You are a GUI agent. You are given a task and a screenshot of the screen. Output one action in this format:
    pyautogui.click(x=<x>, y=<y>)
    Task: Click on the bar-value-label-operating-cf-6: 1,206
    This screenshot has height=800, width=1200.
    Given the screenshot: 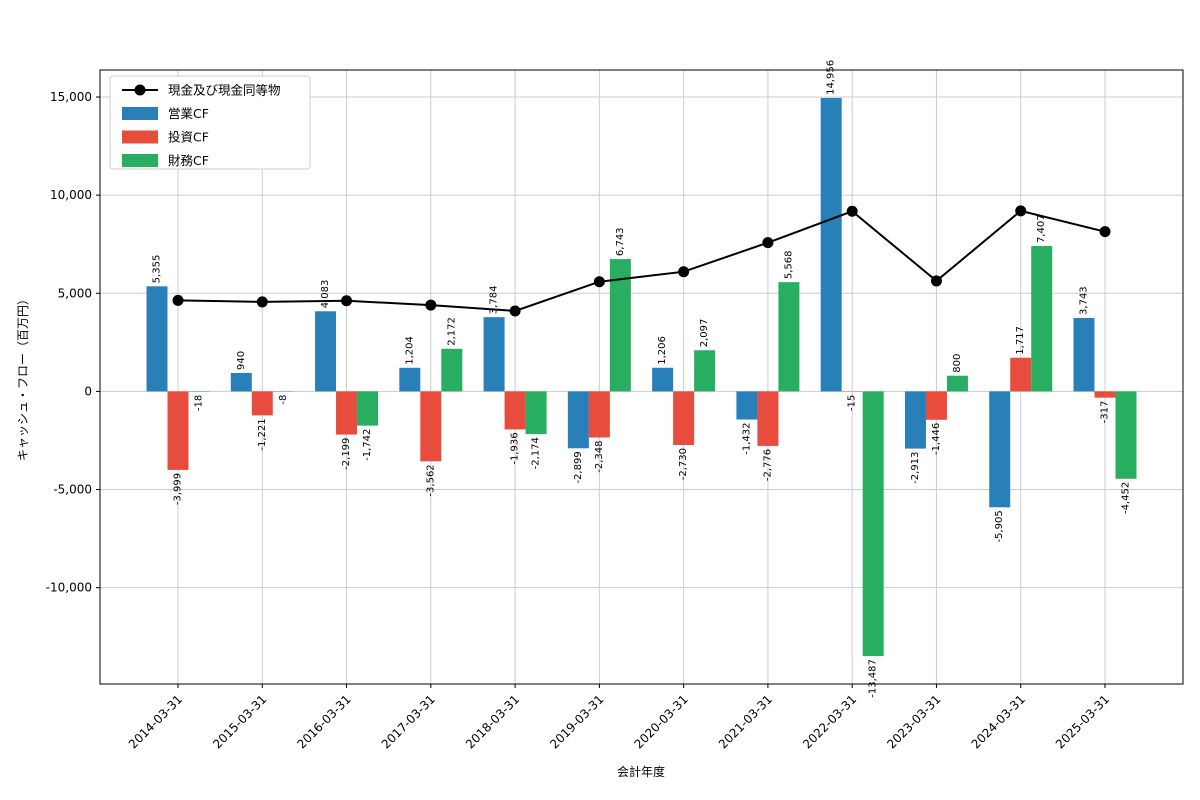 What is the action you would take?
    pyautogui.click(x=662, y=350)
    